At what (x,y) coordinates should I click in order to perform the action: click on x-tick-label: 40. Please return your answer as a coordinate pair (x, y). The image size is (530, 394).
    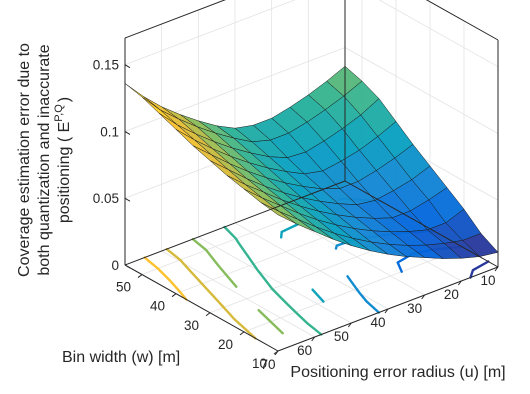
    Looking at the image, I should click on (377, 322).